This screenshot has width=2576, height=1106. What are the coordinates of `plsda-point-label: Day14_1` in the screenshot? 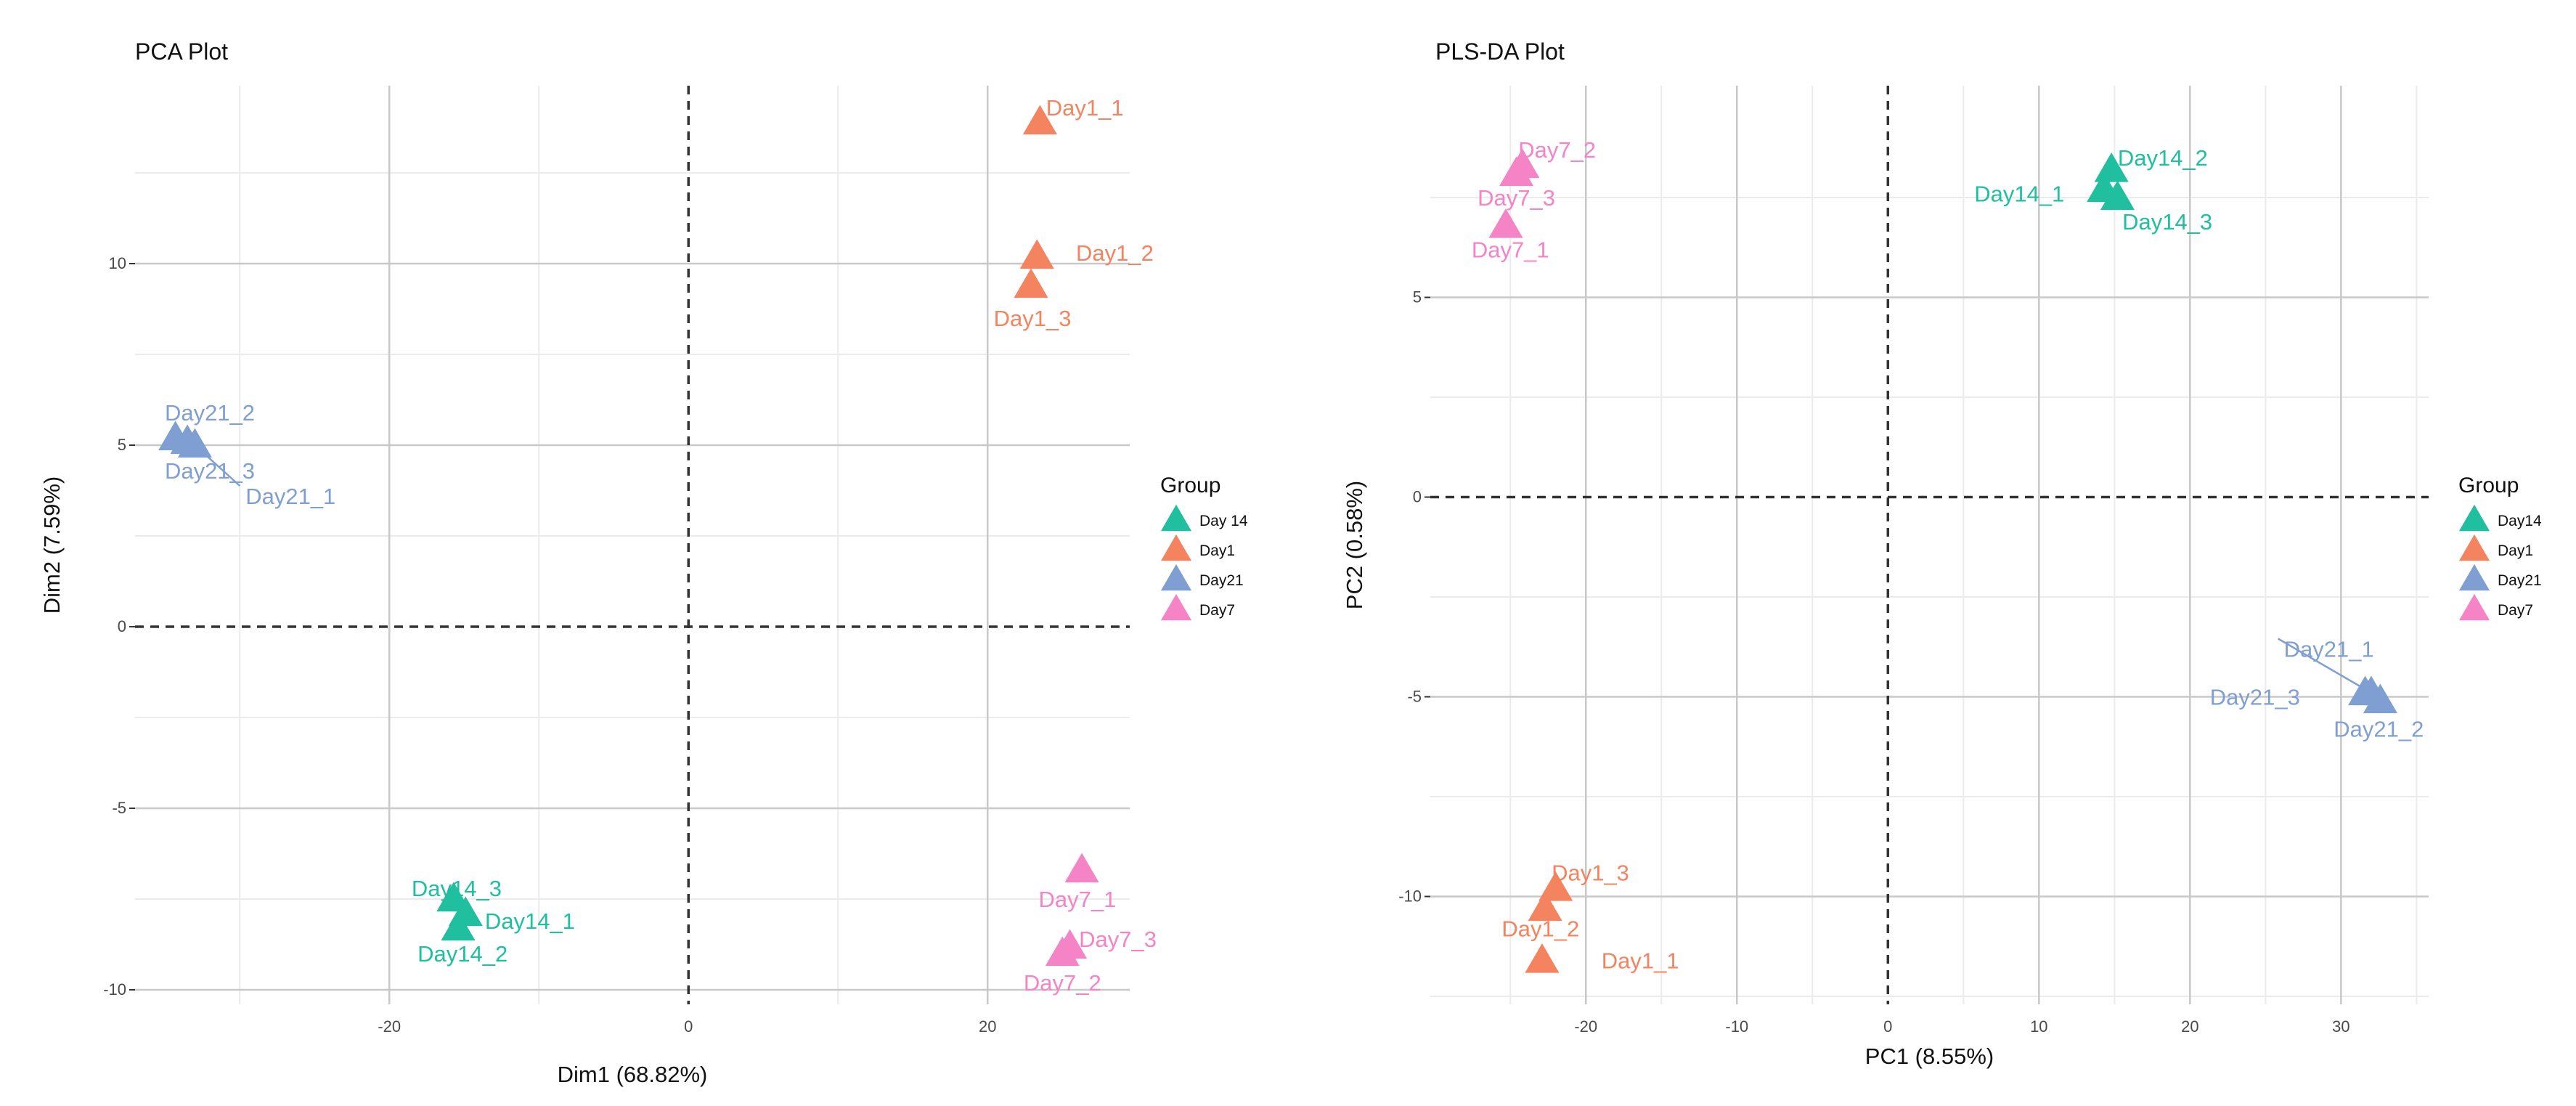 It's located at (2019, 195).